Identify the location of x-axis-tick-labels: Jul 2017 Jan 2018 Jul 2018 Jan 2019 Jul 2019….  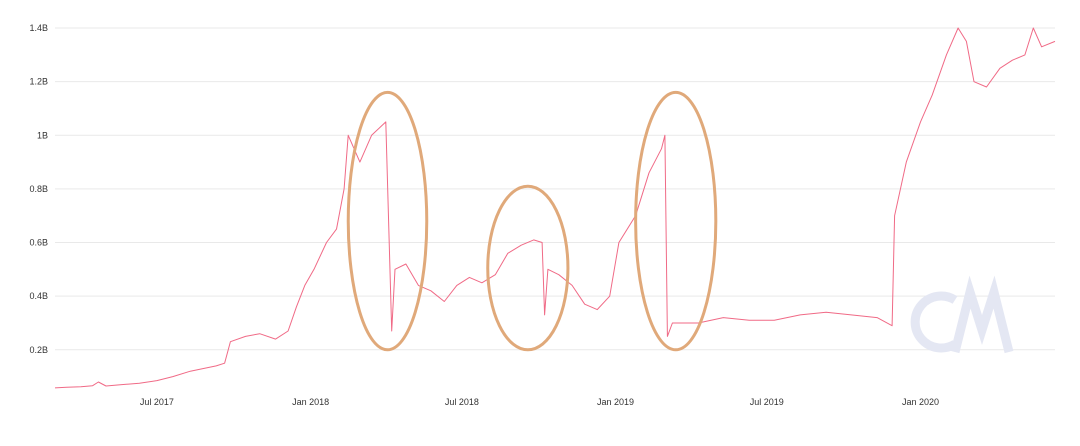
(539, 402).